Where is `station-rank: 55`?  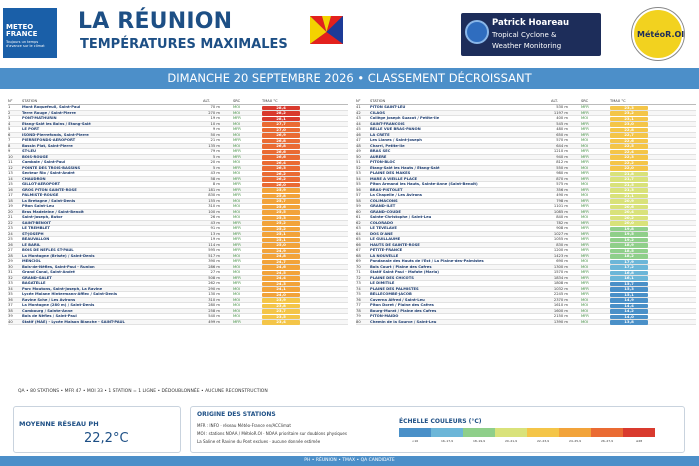 station-rank: 55 is located at coordinates (358, 184).